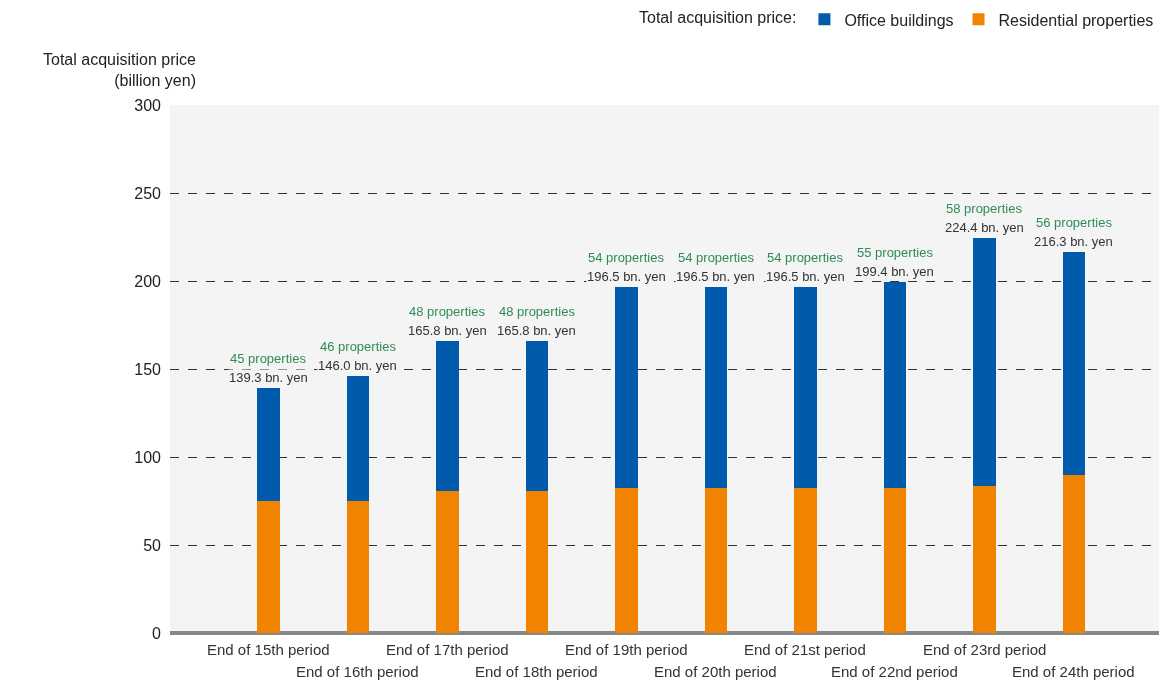 The height and width of the screenshot is (687, 1161). I want to click on total-label: 146.0 bn. yen, so click(357, 365).